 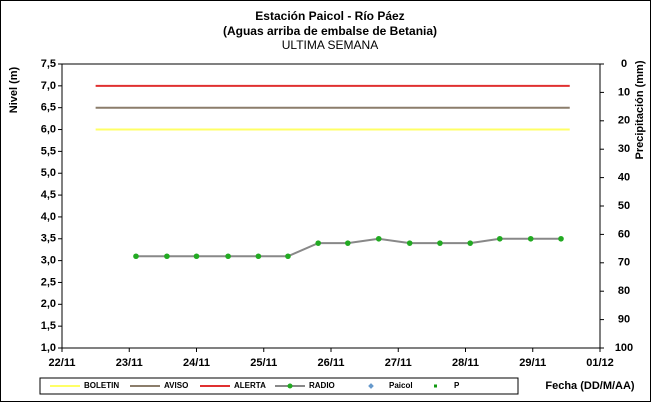 What do you see at coordinates (330, 31) in the screenshot?
I see `chart-subtitle: (Aguas arriba de embalse de Betania)` at bounding box center [330, 31].